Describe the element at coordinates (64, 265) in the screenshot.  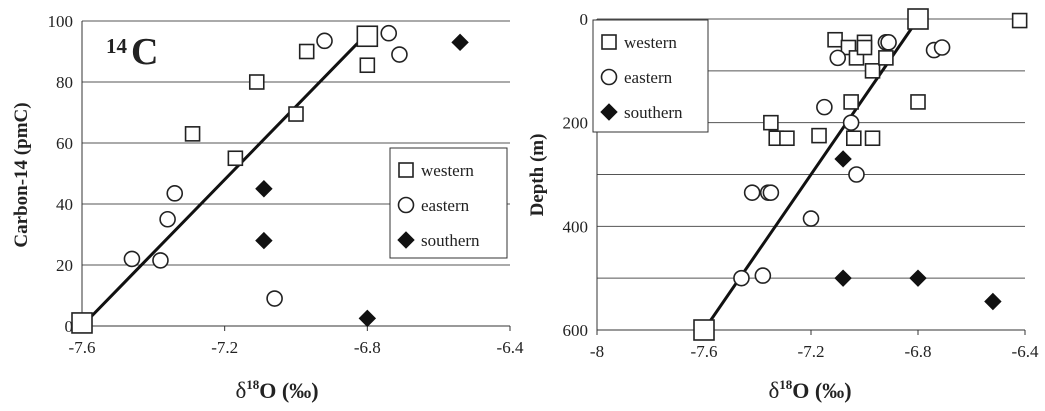
I see `y-tick-label: 20` at that location.